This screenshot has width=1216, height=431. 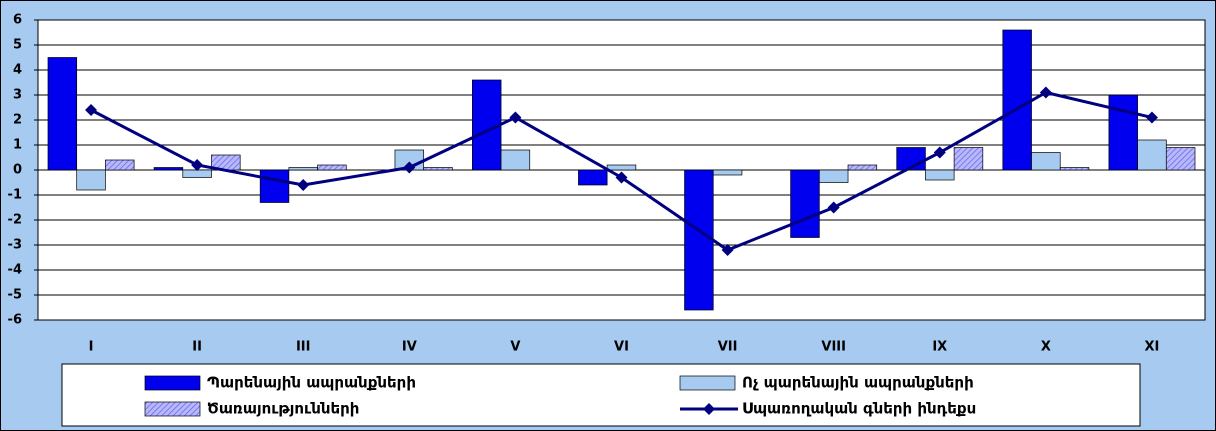 I want to click on y-tick-label: 1, so click(x=17, y=145).